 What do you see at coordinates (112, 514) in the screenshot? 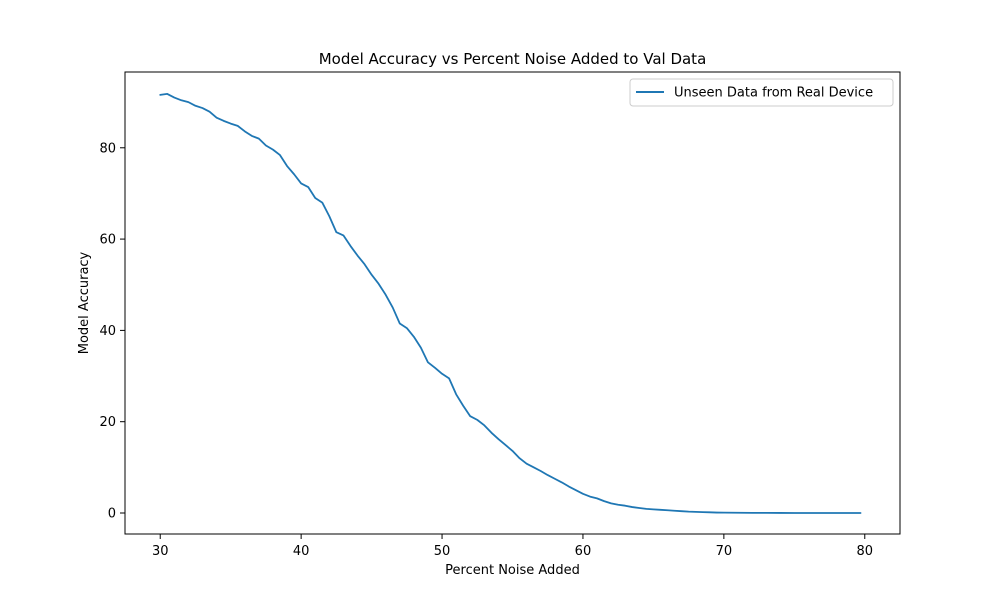
I see `y-tick-label: 0` at bounding box center [112, 514].